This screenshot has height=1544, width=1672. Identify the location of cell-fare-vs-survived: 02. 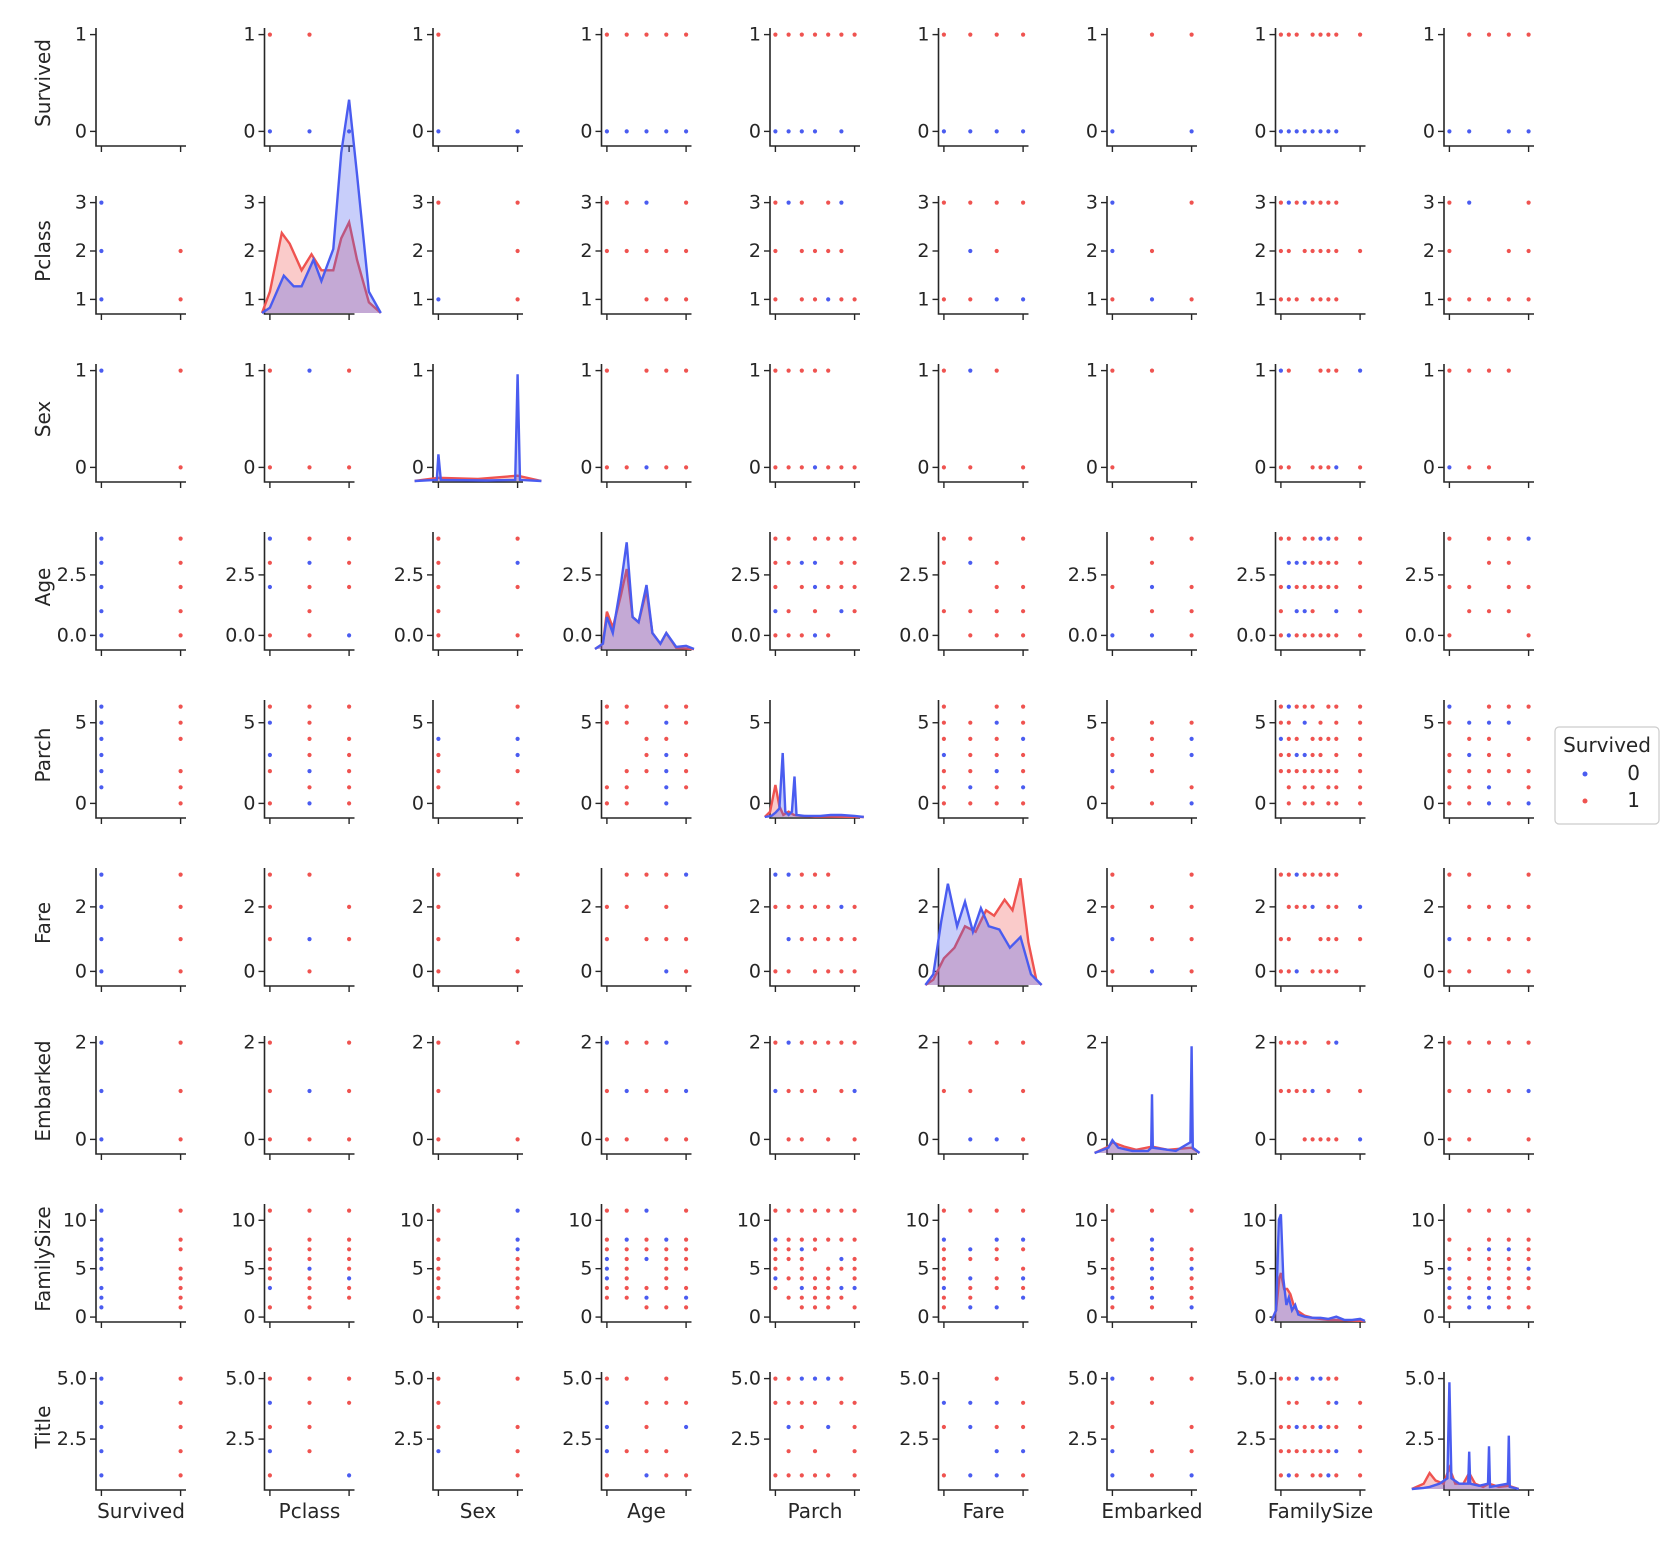
(130, 930).